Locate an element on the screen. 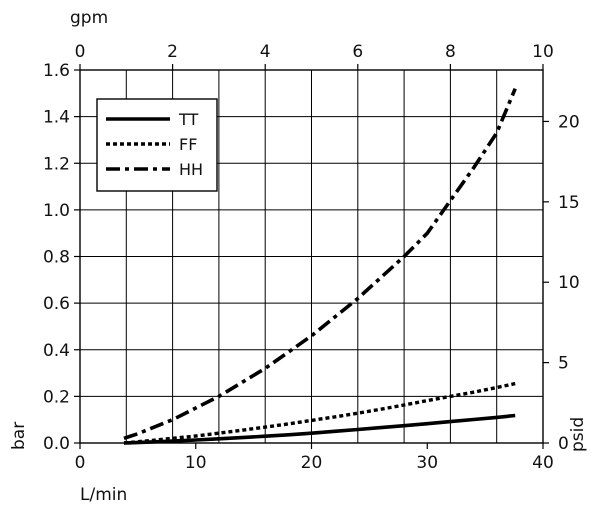 The width and height of the screenshot is (600, 512). left-axis-title: bar is located at coordinates (19, 436).